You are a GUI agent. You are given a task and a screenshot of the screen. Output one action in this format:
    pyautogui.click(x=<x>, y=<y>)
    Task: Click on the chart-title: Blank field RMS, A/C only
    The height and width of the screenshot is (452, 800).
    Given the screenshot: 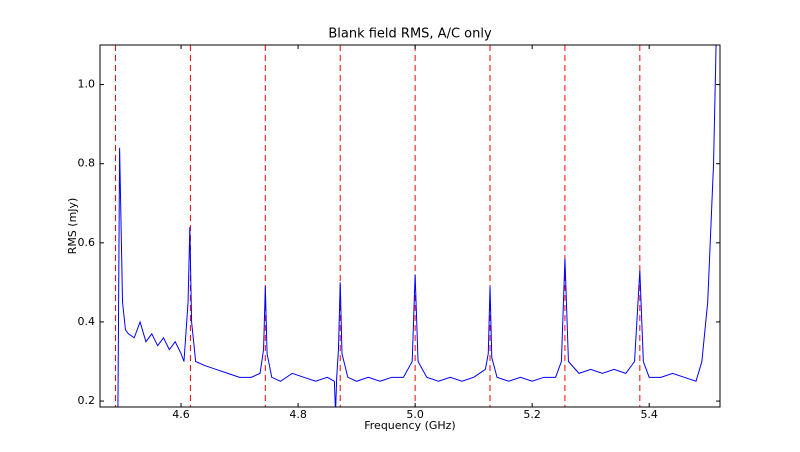 What is the action you would take?
    pyautogui.click(x=410, y=34)
    